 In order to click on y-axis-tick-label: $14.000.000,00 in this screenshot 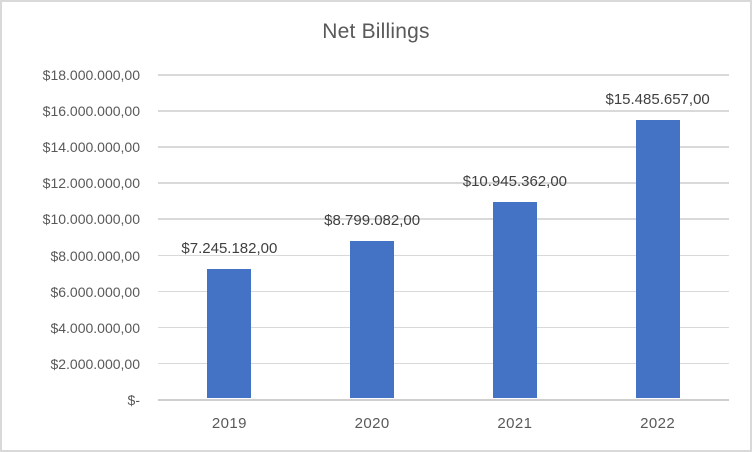, I will do `click(91, 147)`.